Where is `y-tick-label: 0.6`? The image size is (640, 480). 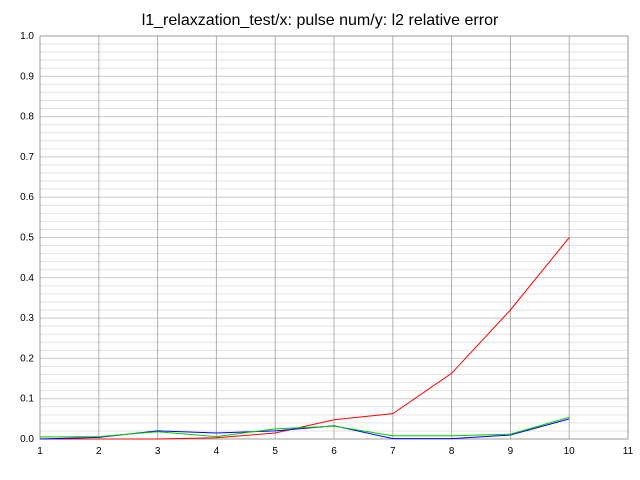
y-tick-label: 0.6 is located at coordinates (27, 197).